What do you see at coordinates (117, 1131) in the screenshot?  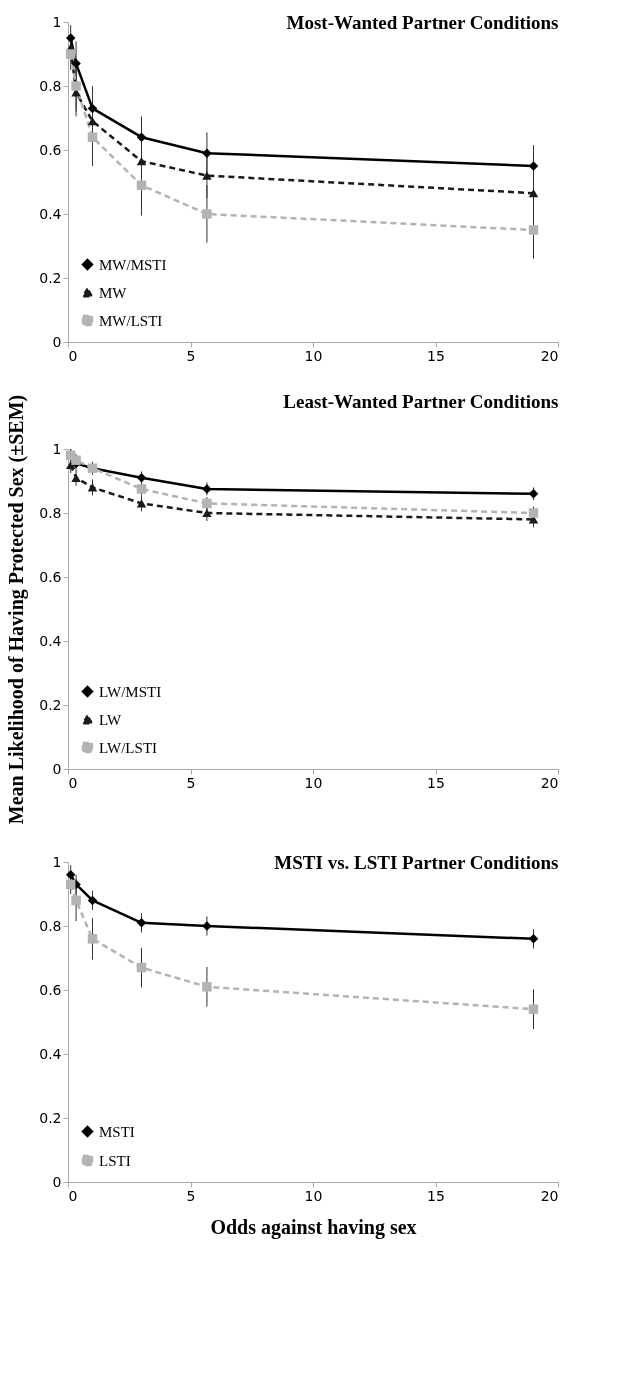 I see `legend-label: MSTI` at bounding box center [117, 1131].